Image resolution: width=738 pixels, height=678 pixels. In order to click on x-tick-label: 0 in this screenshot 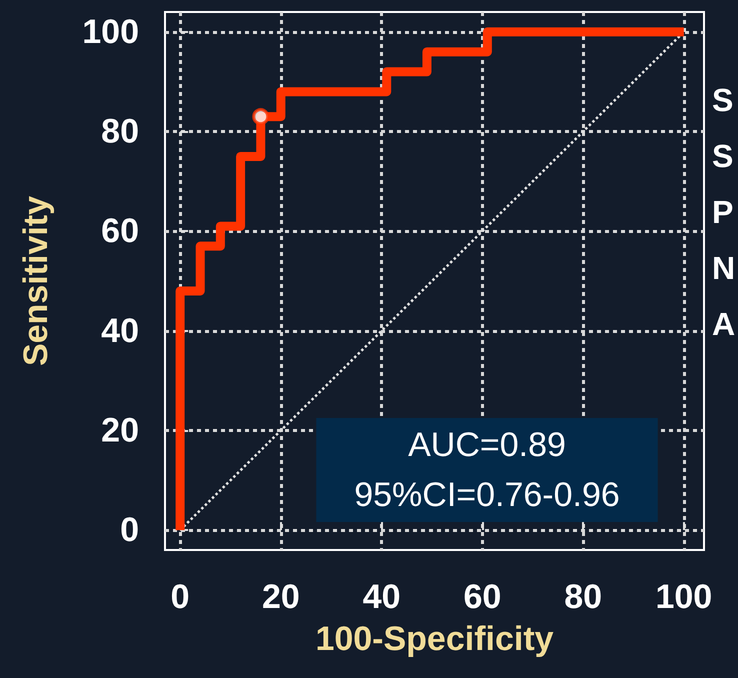, I will do `click(180, 597)`.